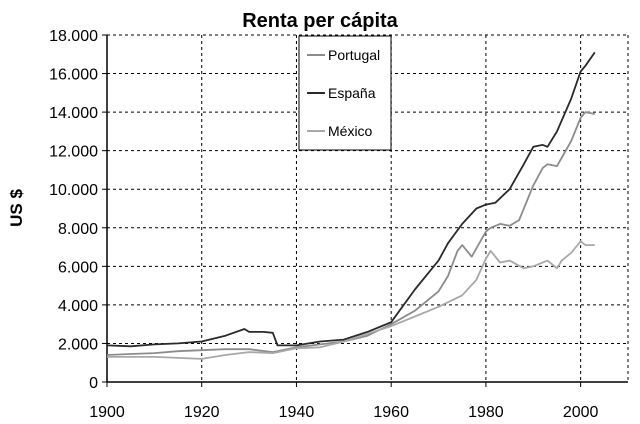  I want to click on y-tick-label: 6.000, so click(78, 267).